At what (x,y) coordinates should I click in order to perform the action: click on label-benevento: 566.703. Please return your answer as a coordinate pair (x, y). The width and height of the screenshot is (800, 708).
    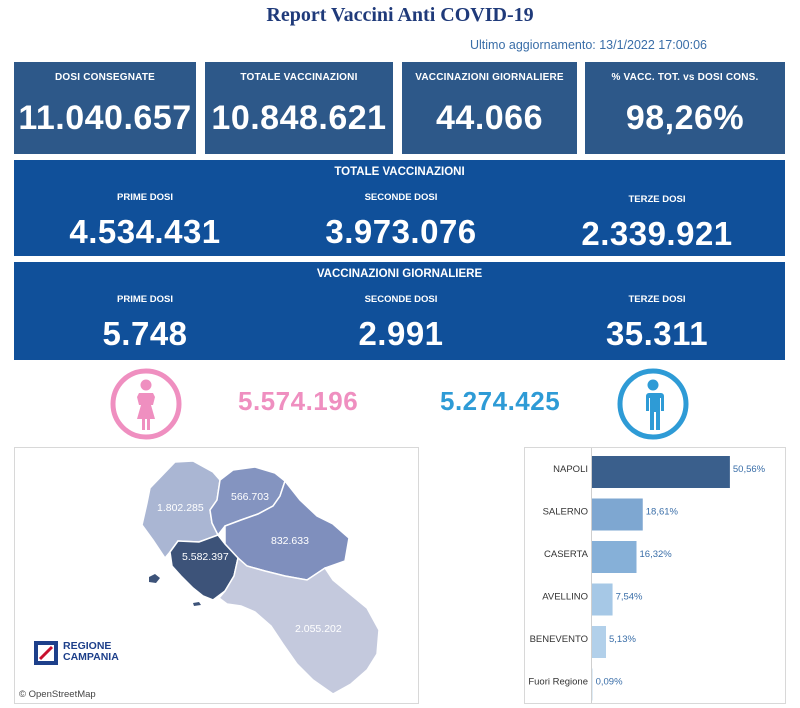
    Looking at the image, I should click on (250, 497).